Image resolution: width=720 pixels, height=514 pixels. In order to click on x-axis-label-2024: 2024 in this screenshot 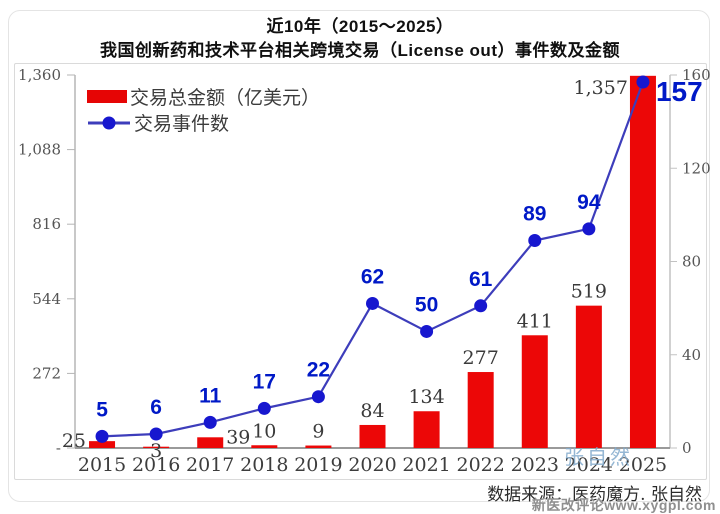, I will do `click(589, 465)`.